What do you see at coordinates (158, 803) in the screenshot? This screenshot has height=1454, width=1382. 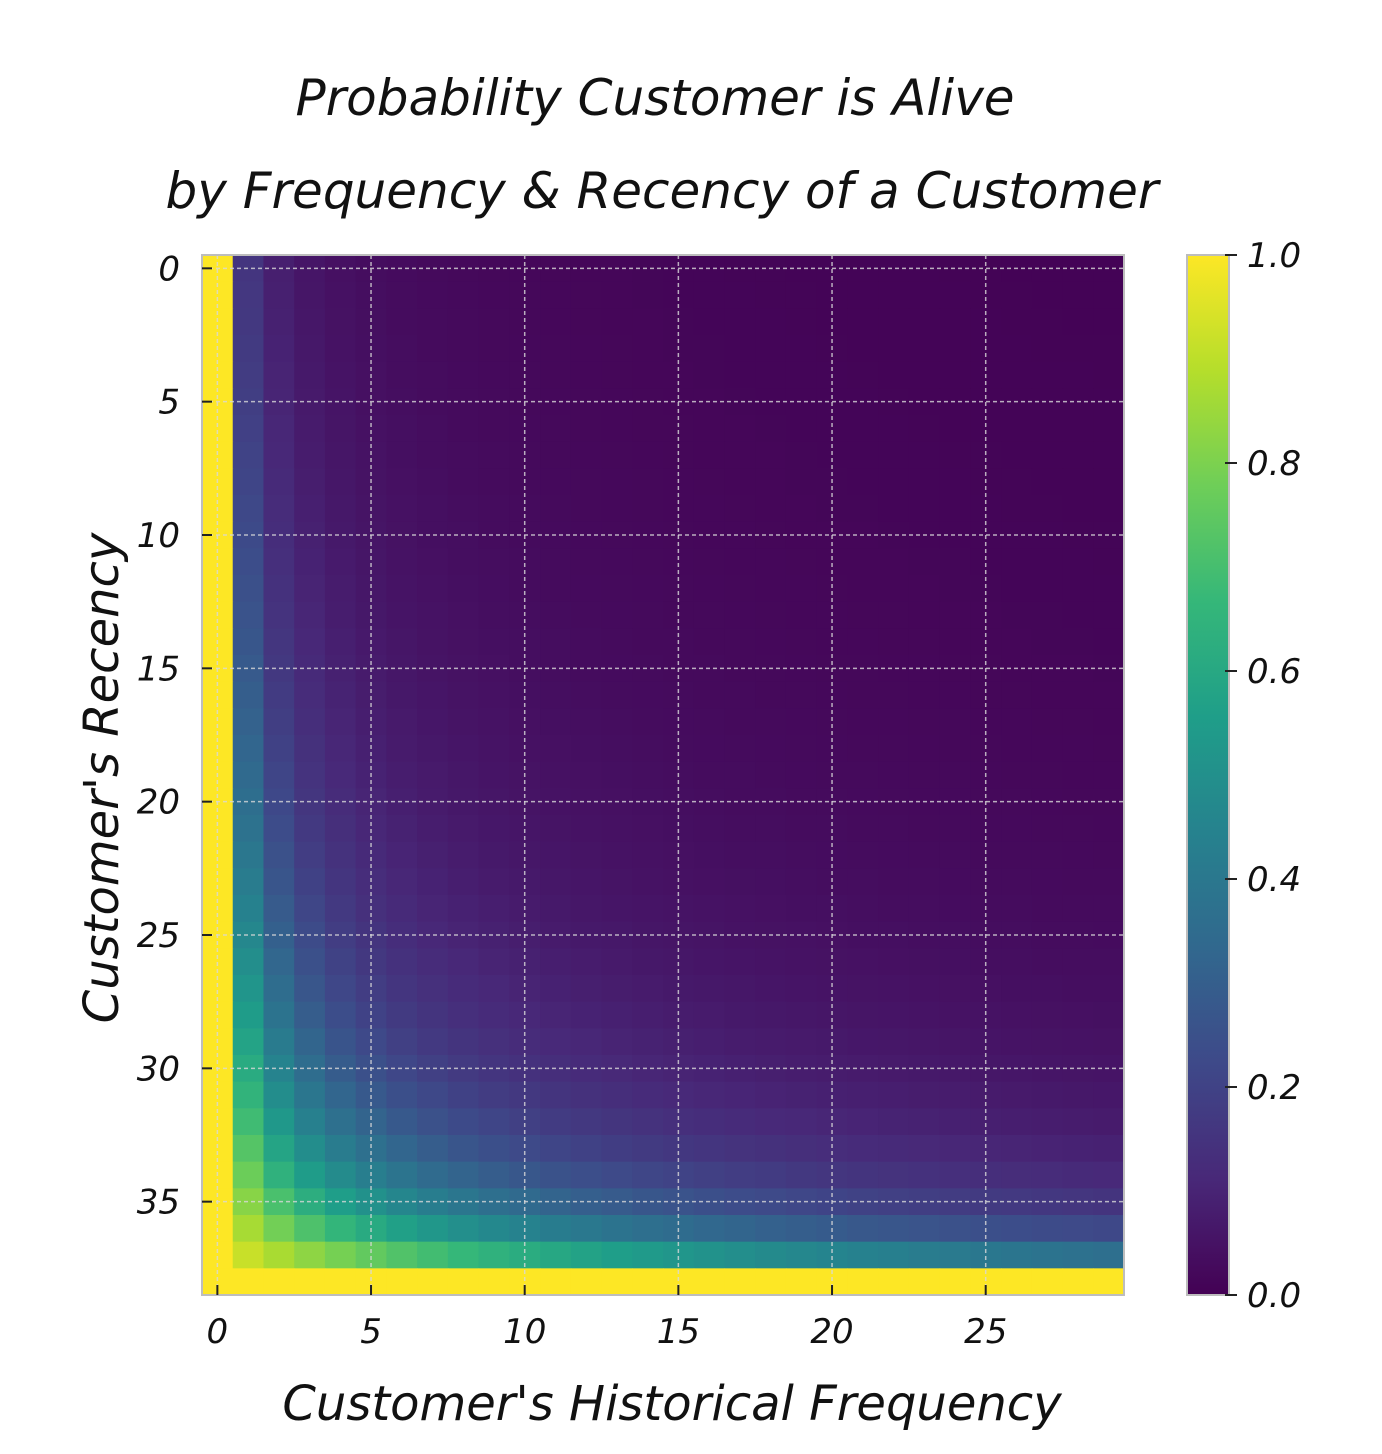 I see `y-tick-label: 20` at bounding box center [158, 803].